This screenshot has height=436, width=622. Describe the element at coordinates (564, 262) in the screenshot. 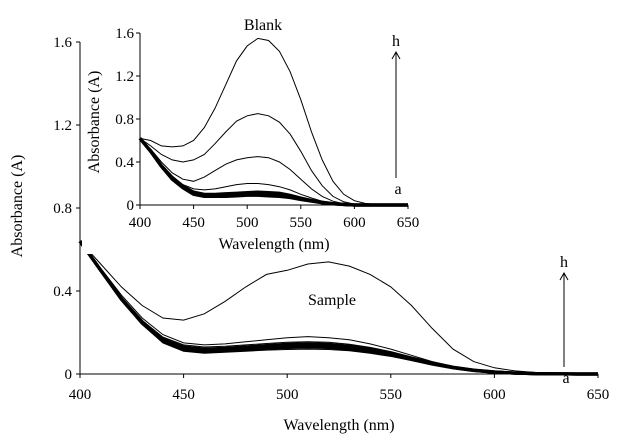

I see `main-arrow-label-h: h` at that location.